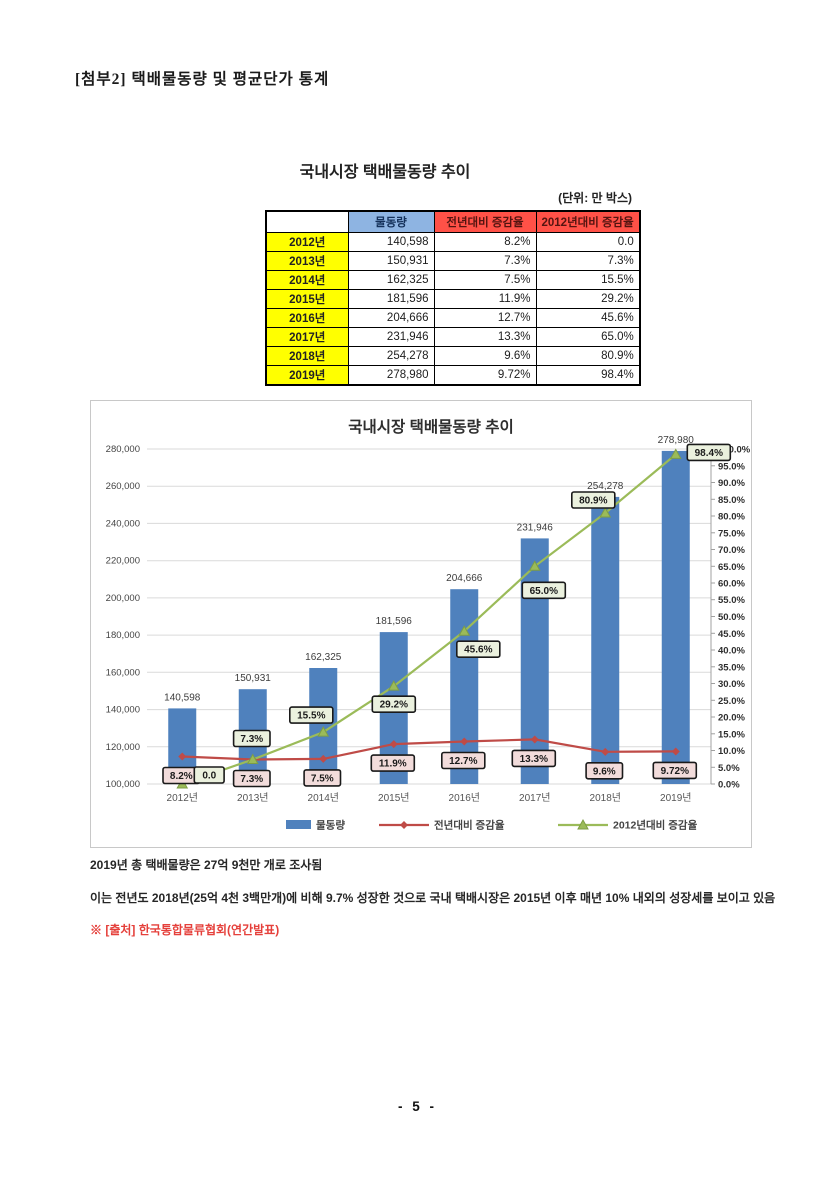 This screenshot has height=1181, width=835. What do you see at coordinates (391, 221) in the screenshot?
I see `header-volume: 물동량` at bounding box center [391, 221].